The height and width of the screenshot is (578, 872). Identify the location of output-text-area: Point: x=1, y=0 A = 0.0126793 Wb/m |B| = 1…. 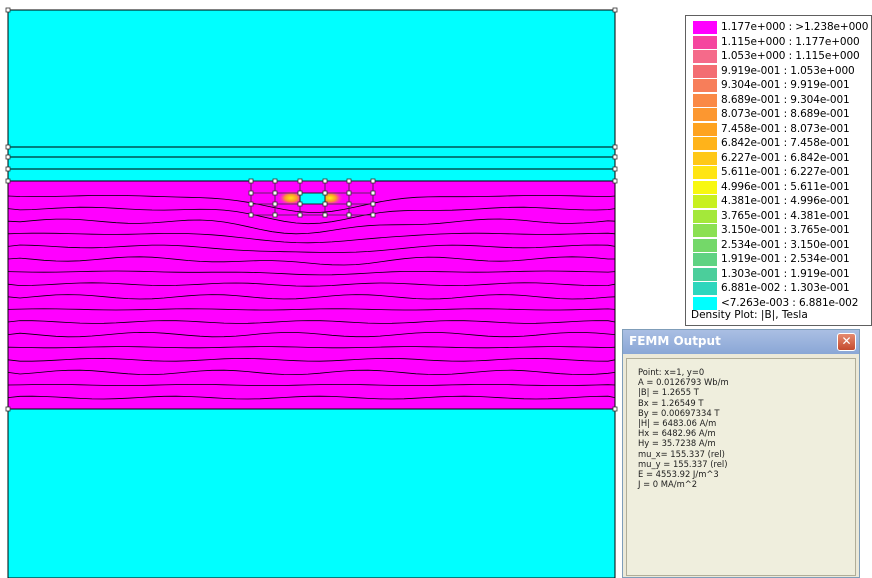
(741, 467).